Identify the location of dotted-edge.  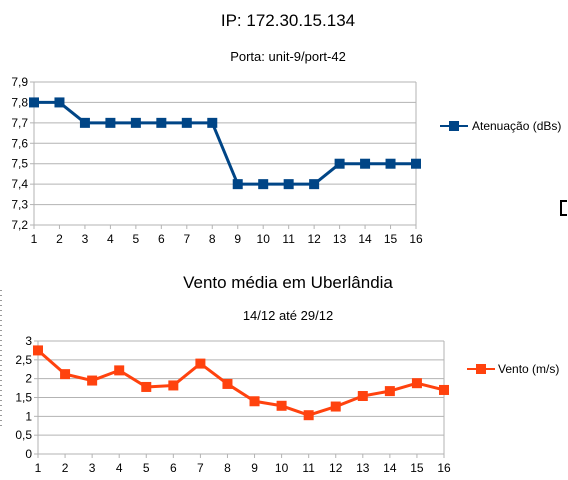
(1, 360).